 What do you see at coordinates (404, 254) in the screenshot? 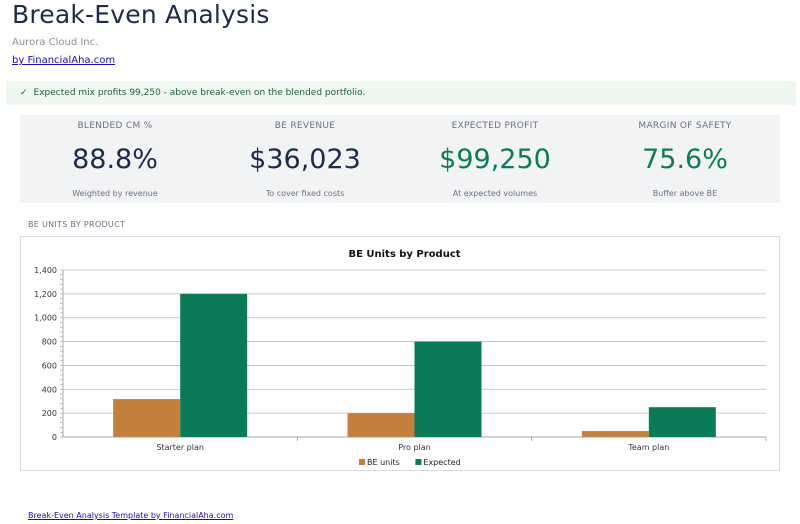
I see `chart-title: BE Units by Product` at bounding box center [404, 254].